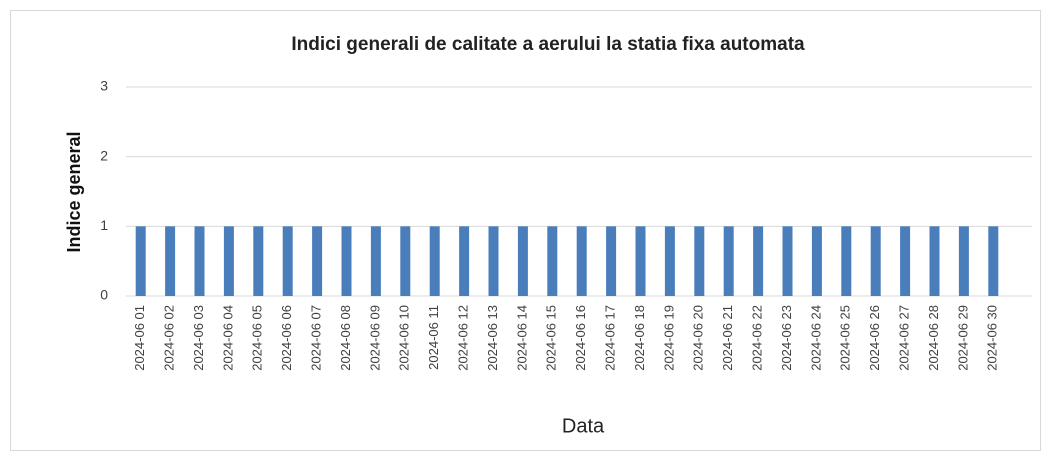 Image resolution: width=1052 pixels, height=457 pixels. What do you see at coordinates (786, 338) in the screenshot?
I see `x-tick-label: 2024-06 23` at bounding box center [786, 338].